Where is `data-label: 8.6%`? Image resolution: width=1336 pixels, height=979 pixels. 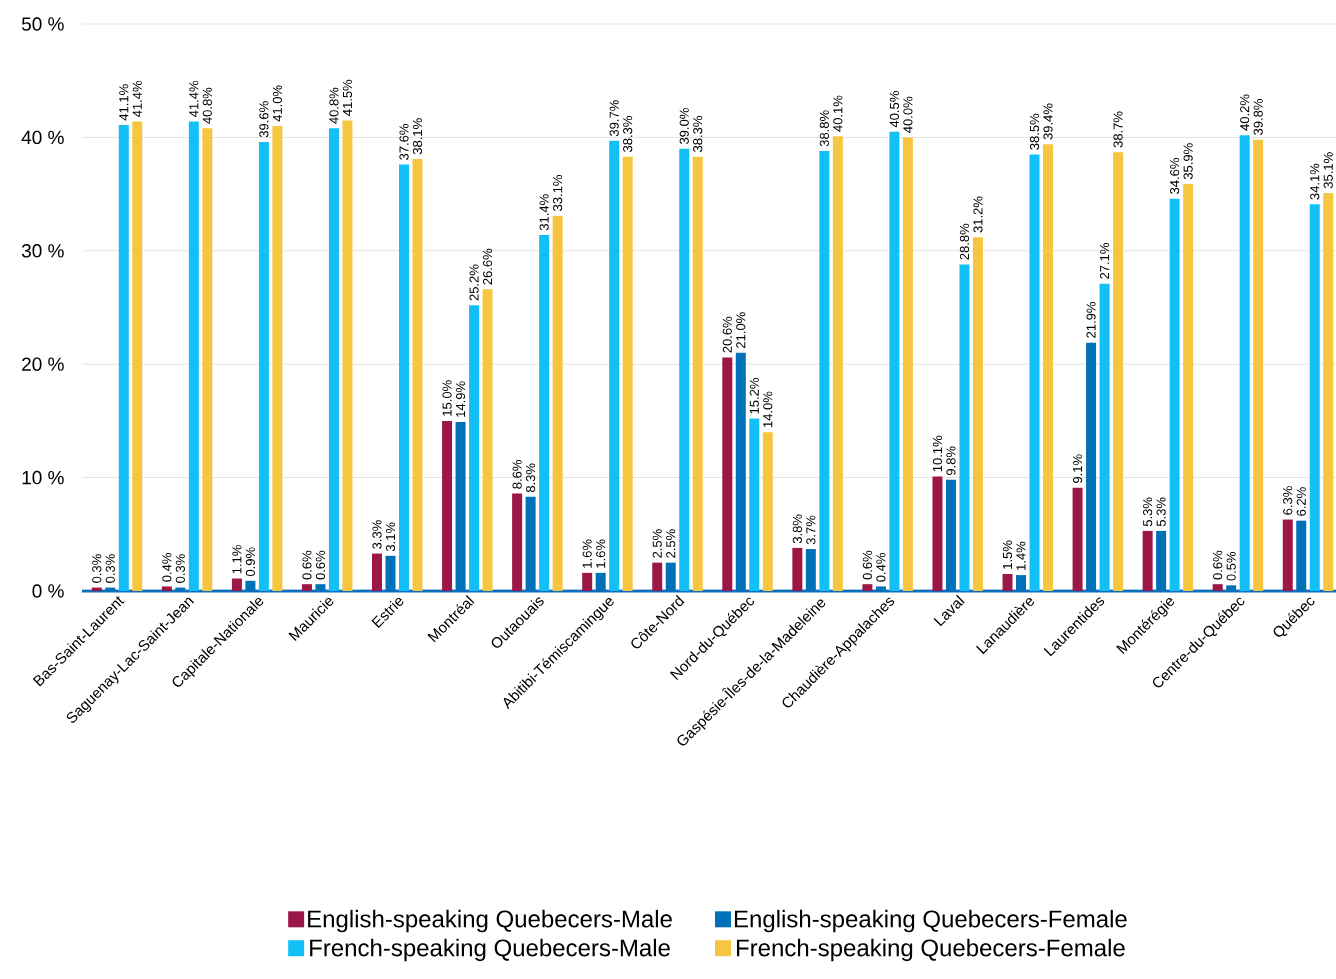 data-label: 8.6% is located at coordinates (517, 474).